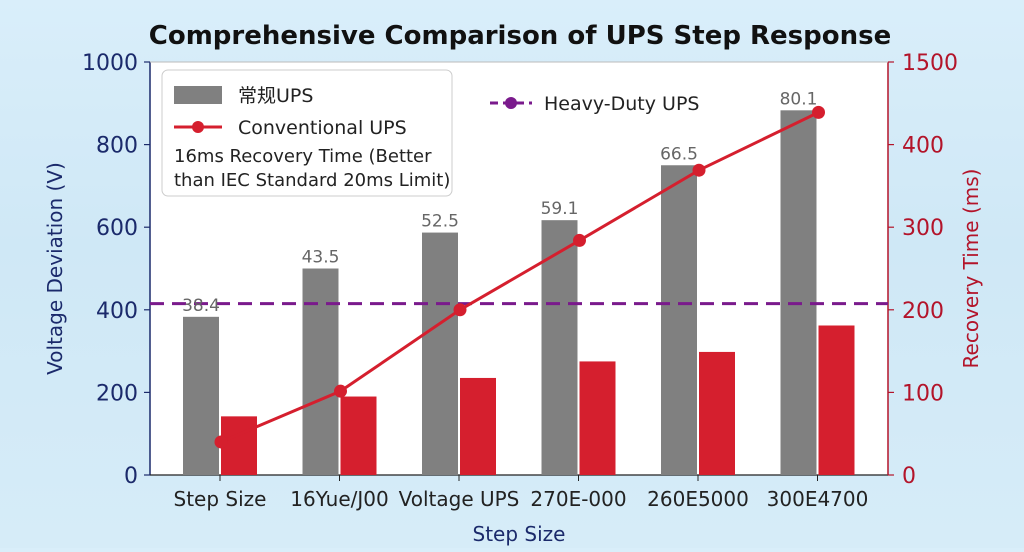 This screenshot has width=1024, height=552. What do you see at coordinates (220, 499) in the screenshot?
I see `x-tick-label: Step Size` at bounding box center [220, 499].